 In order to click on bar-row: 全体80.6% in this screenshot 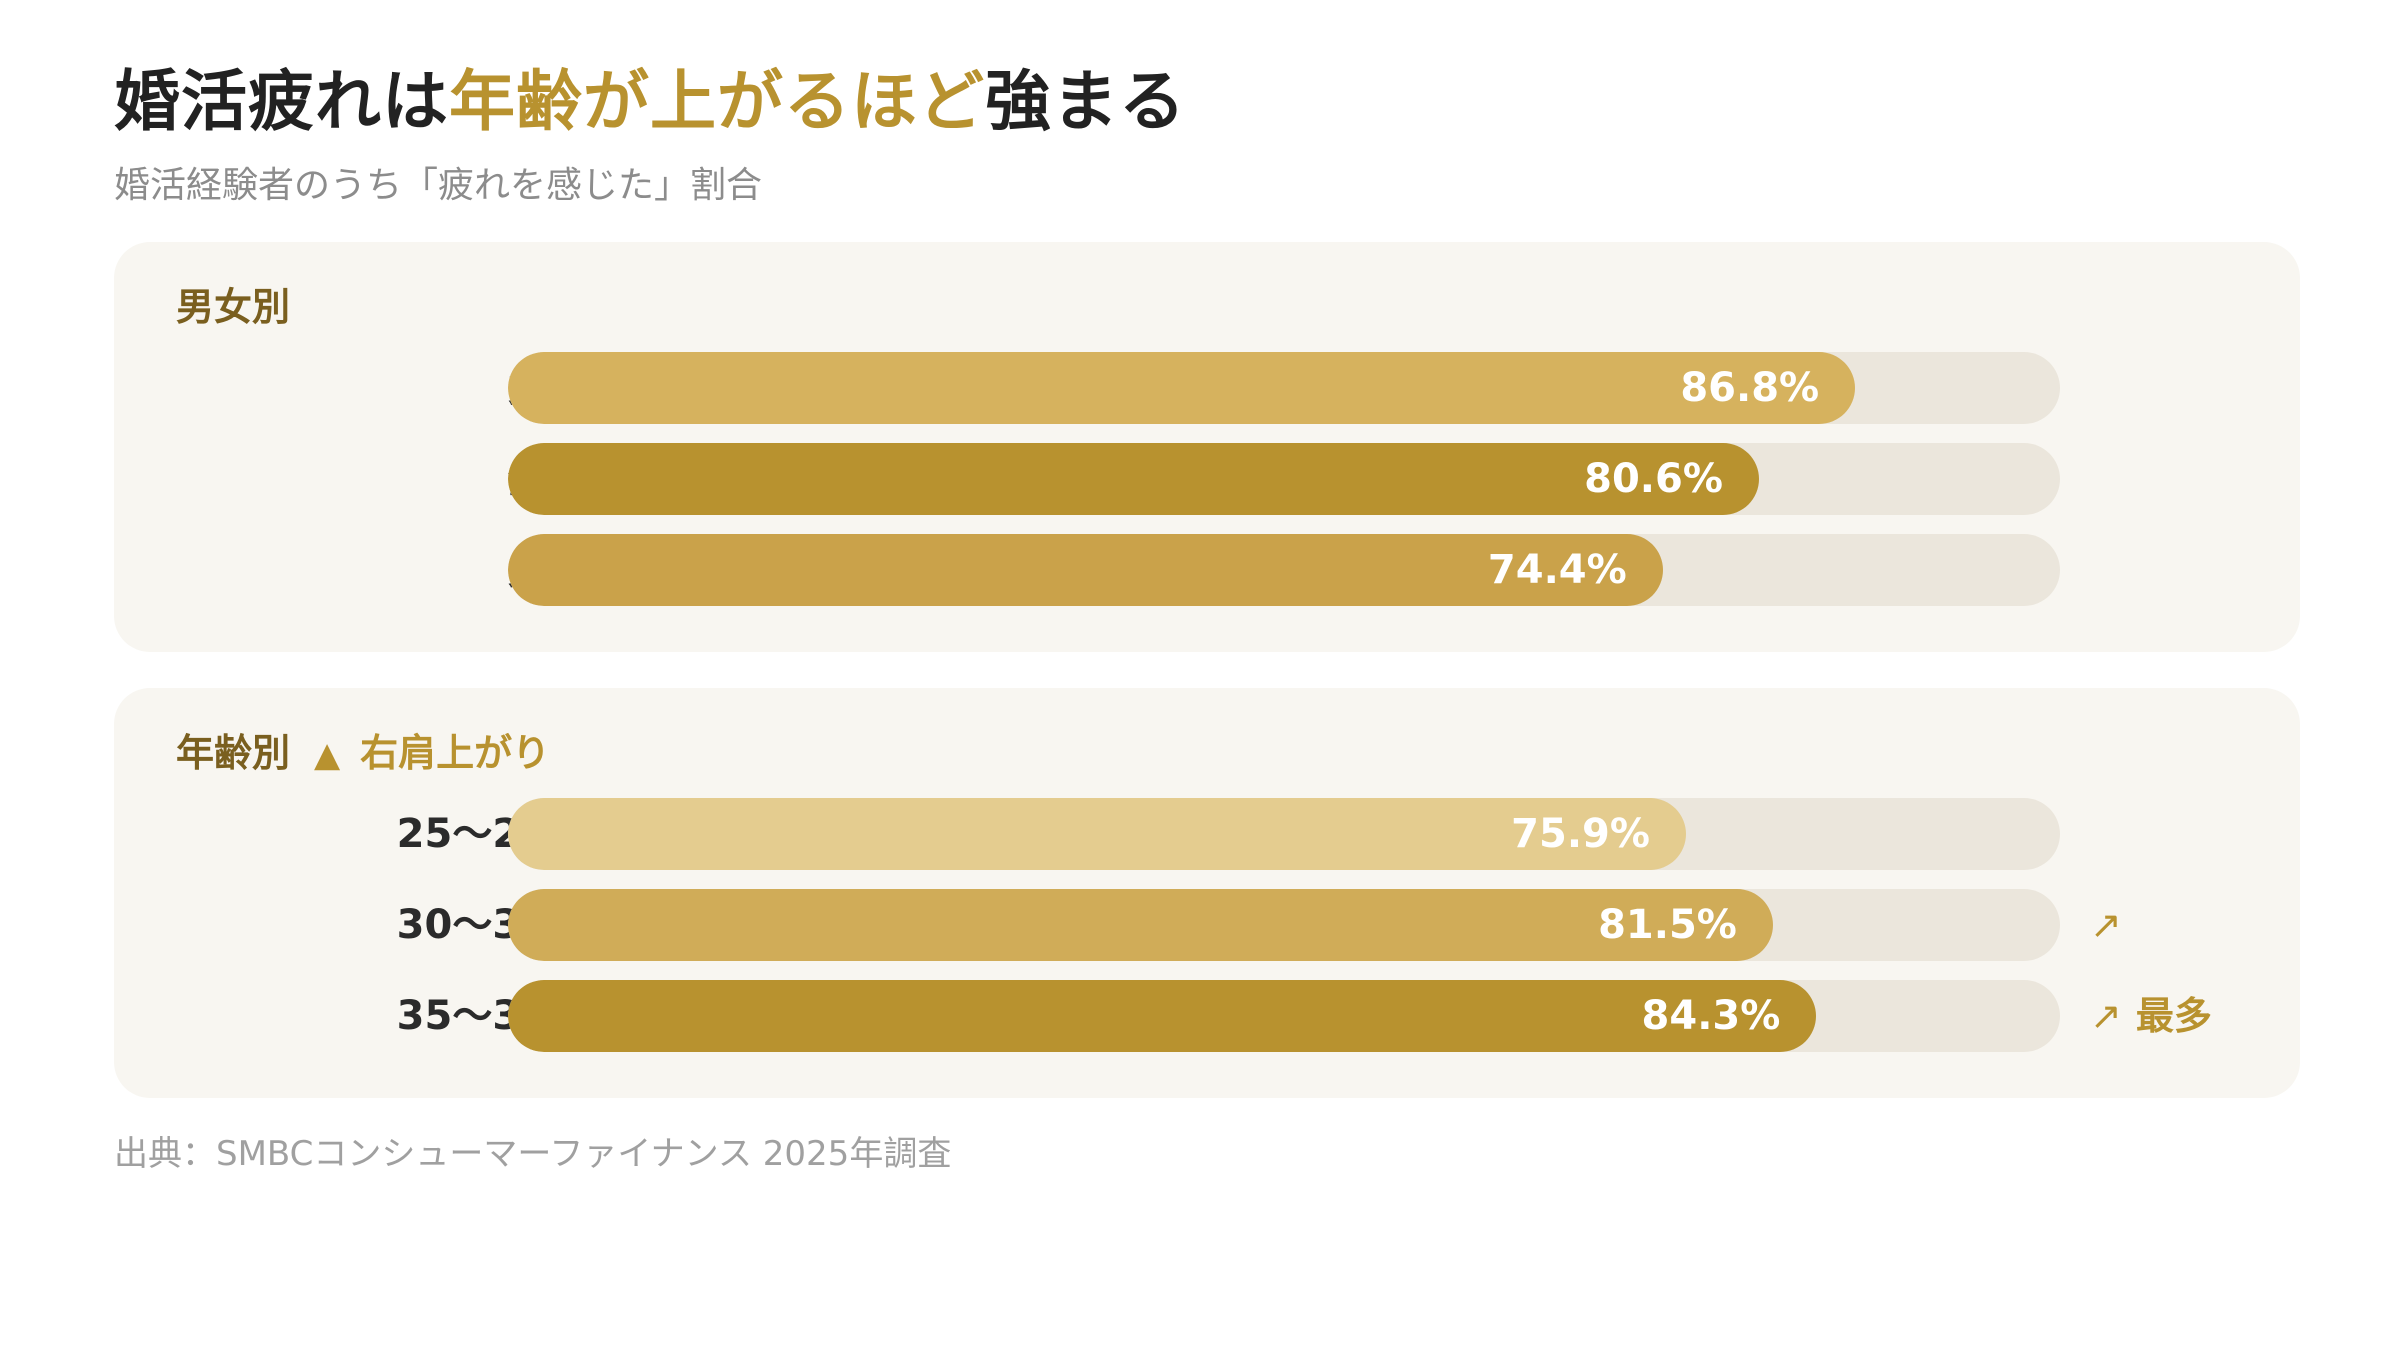, I will do `click(1207, 479)`.